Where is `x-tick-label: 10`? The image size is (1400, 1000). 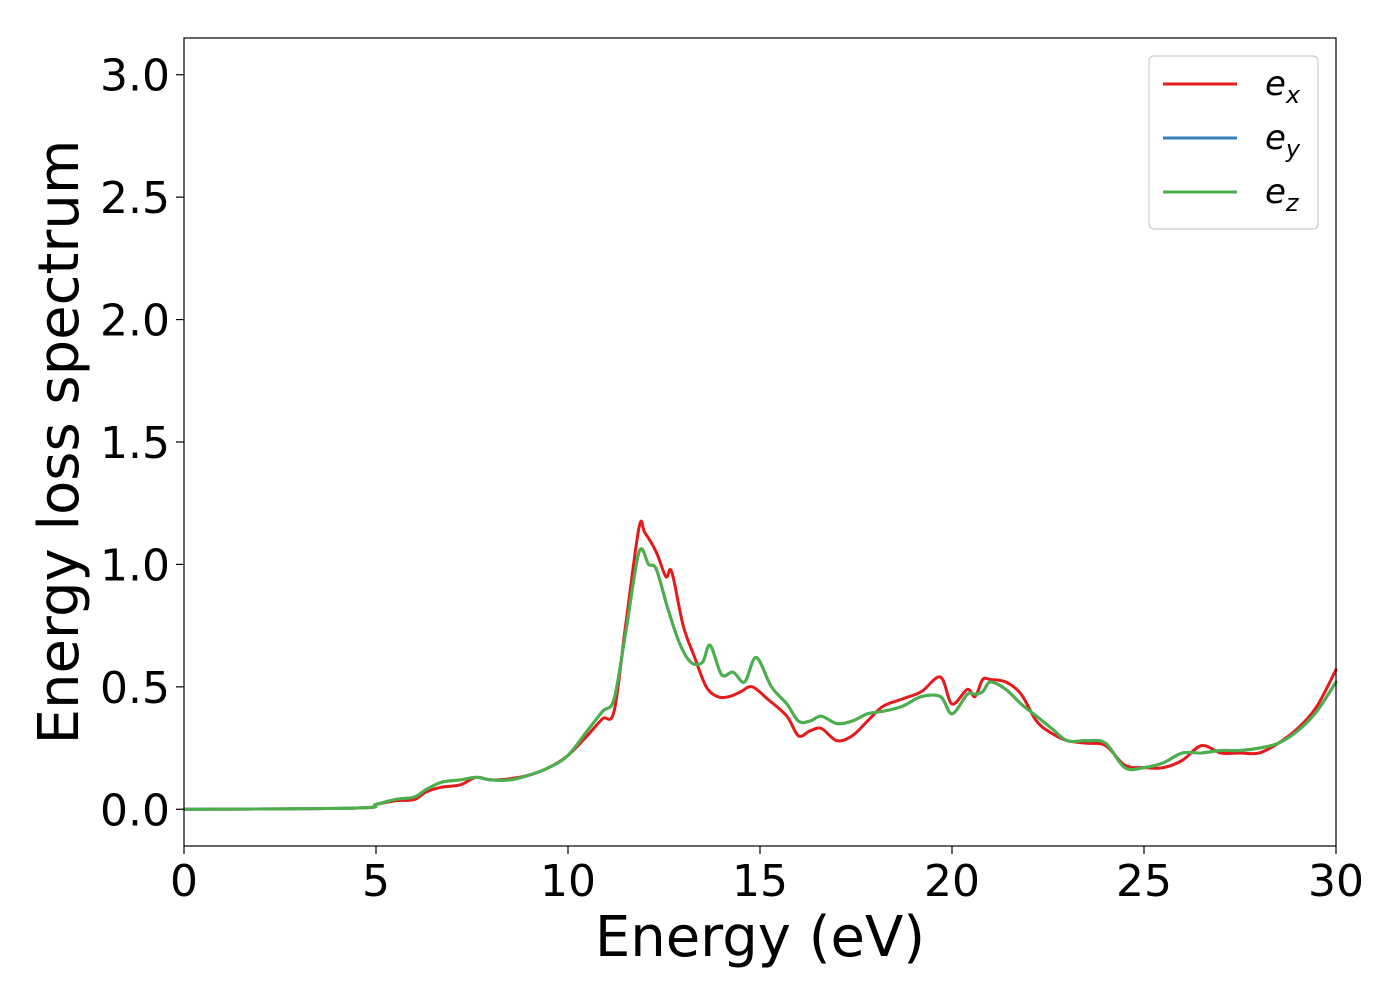
x-tick-label: 10 is located at coordinates (568, 881).